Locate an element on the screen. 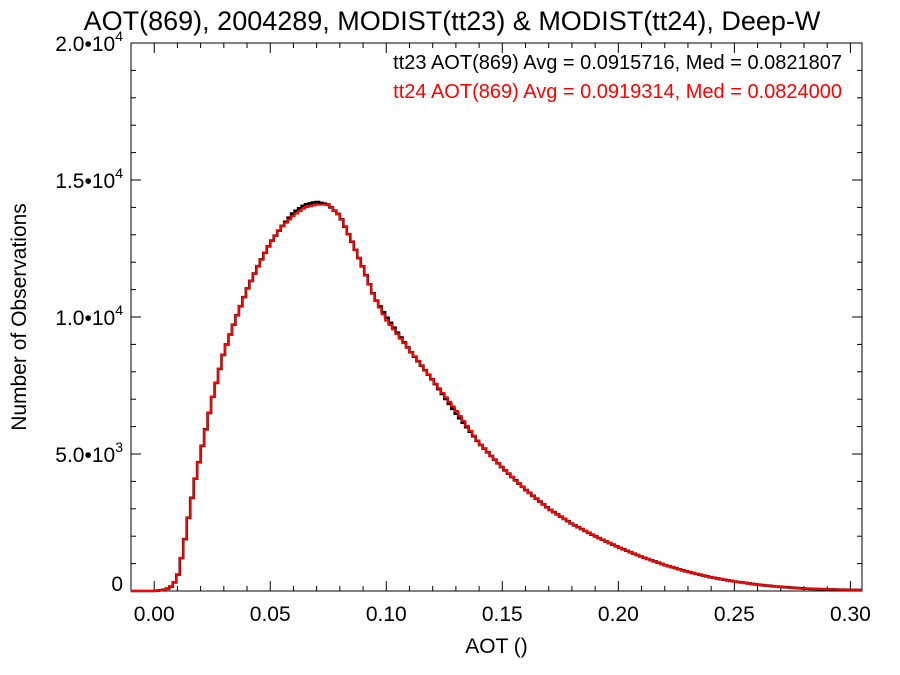 Image resolution: width=900 pixels, height=675 pixels. y-tick-label: 1.0•104 is located at coordinates (89, 316).